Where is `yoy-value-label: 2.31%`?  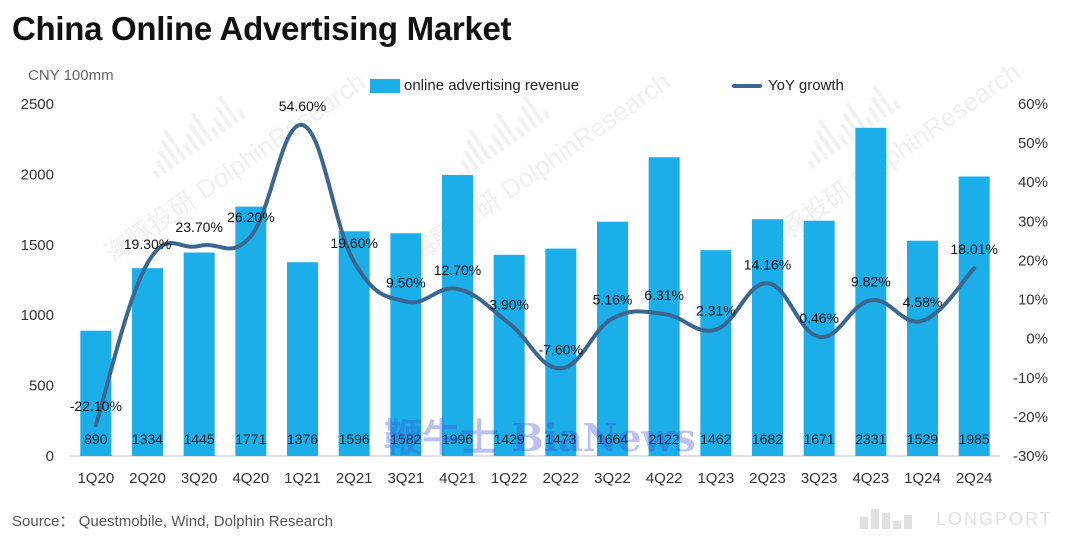
yoy-value-label: 2.31% is located at coordinates (716, 311).